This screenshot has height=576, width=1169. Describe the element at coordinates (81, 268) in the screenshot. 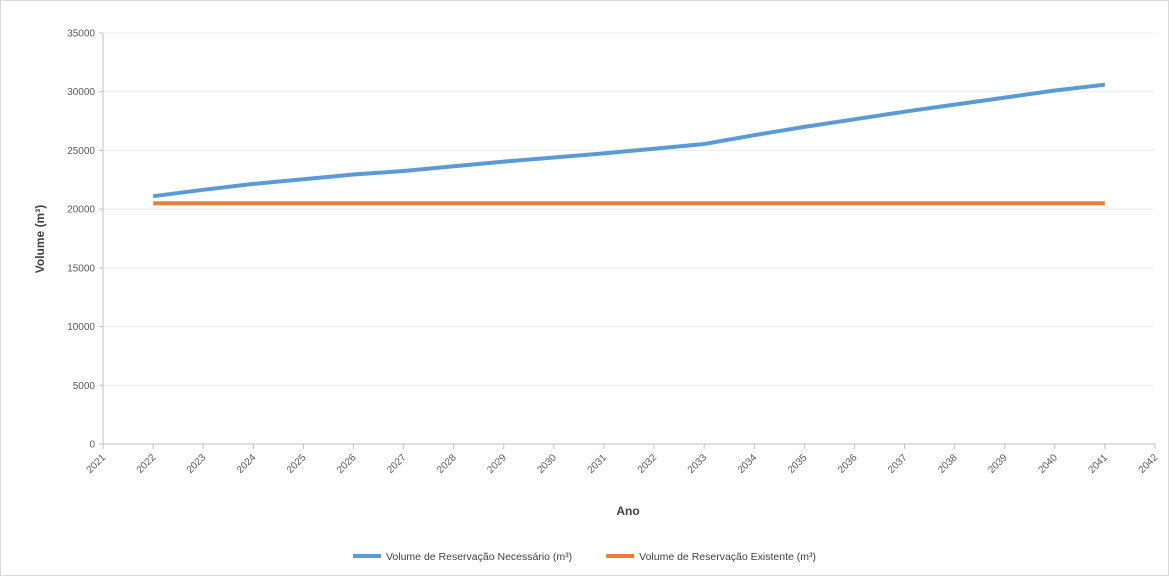

I see `y-tick-label: 15000` at that location.